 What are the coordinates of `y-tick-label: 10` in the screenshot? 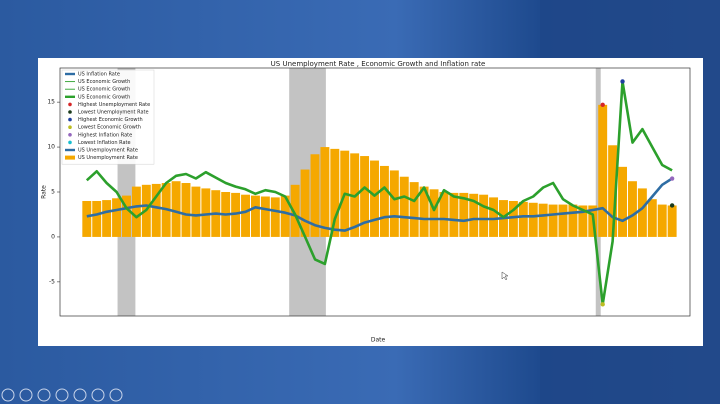 It's located at (51, 147).